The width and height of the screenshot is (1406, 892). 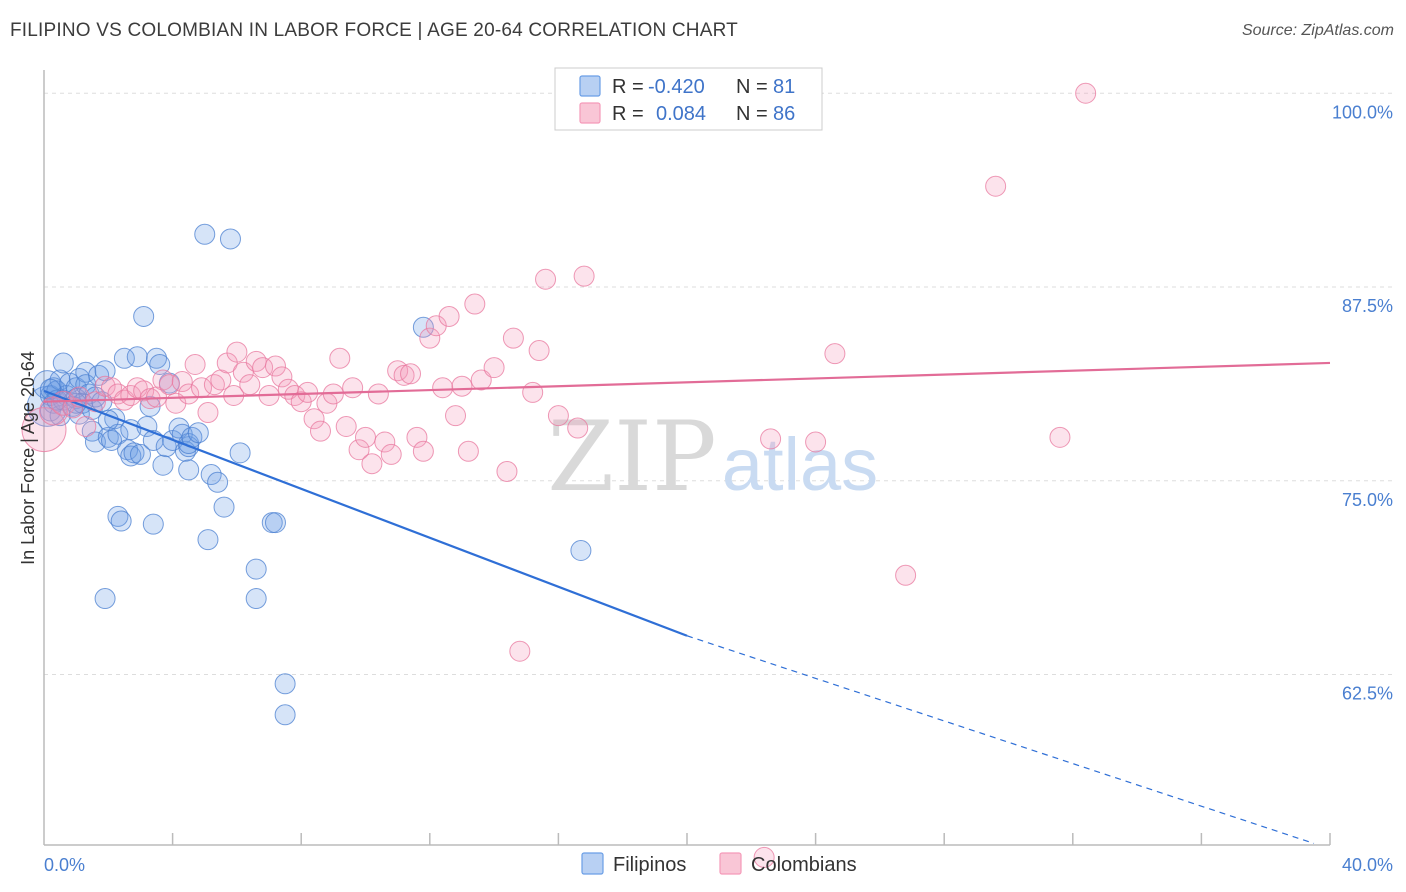 I want to click on y-tick-labels: 100.0% 87.5% 75.0% 62.5%, so click(x=1362, y=402).